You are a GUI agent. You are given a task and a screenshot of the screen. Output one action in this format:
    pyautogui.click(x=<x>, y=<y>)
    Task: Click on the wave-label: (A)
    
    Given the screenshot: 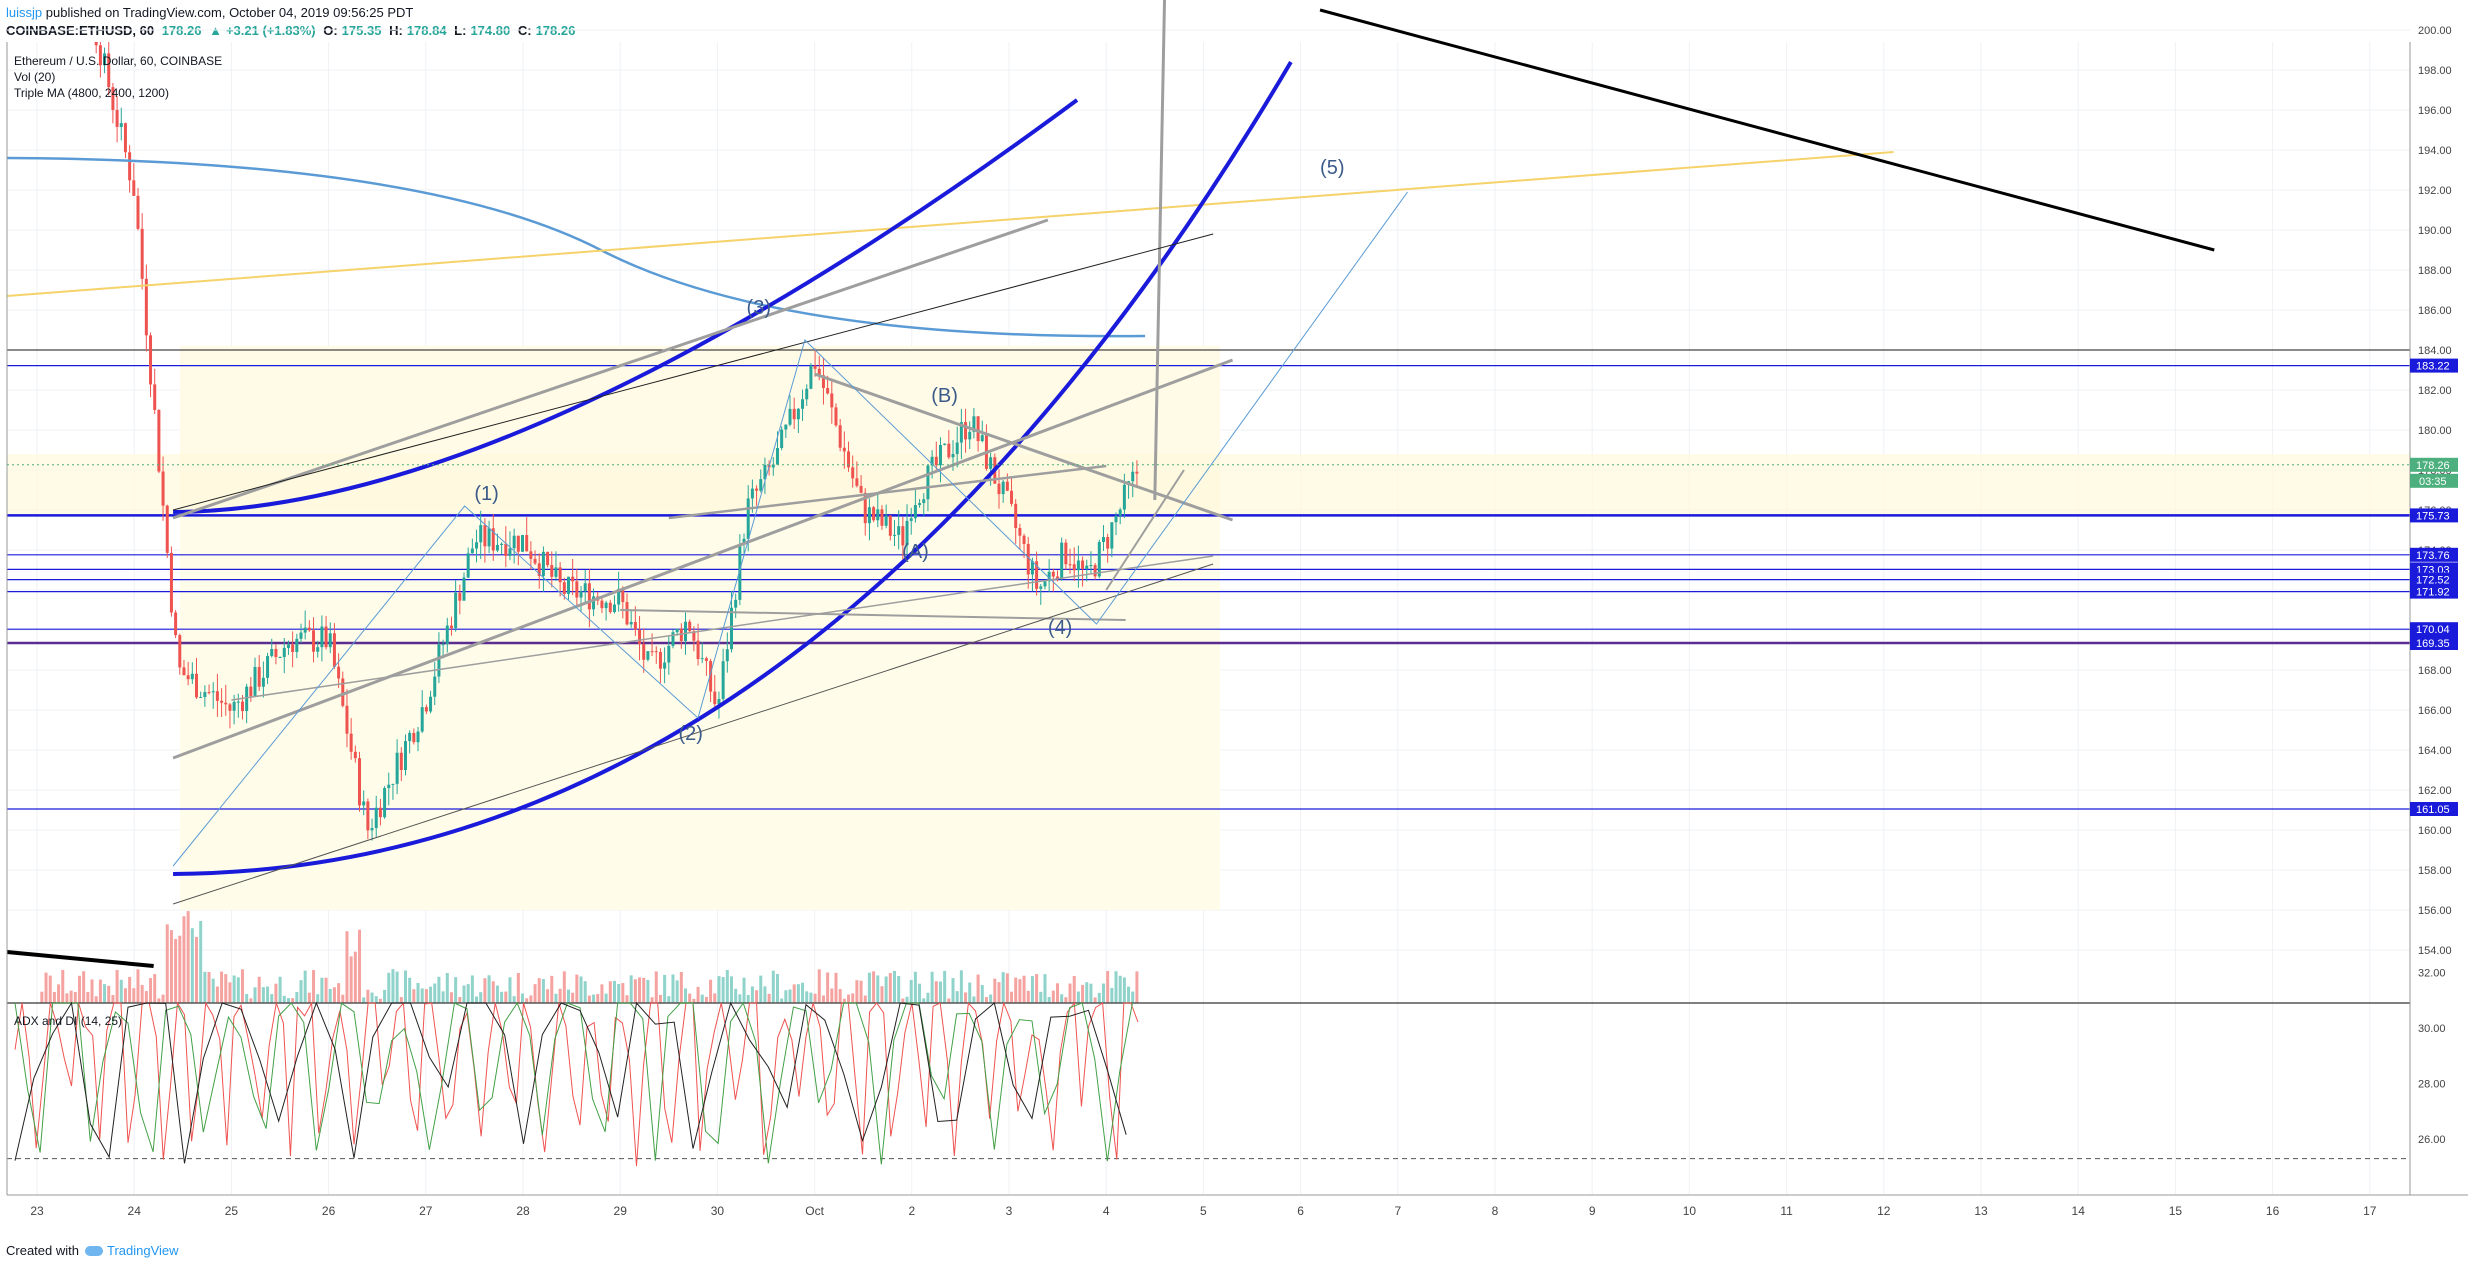 What is the action you would take?
    pyautogui.click(x=915, y=552)
    